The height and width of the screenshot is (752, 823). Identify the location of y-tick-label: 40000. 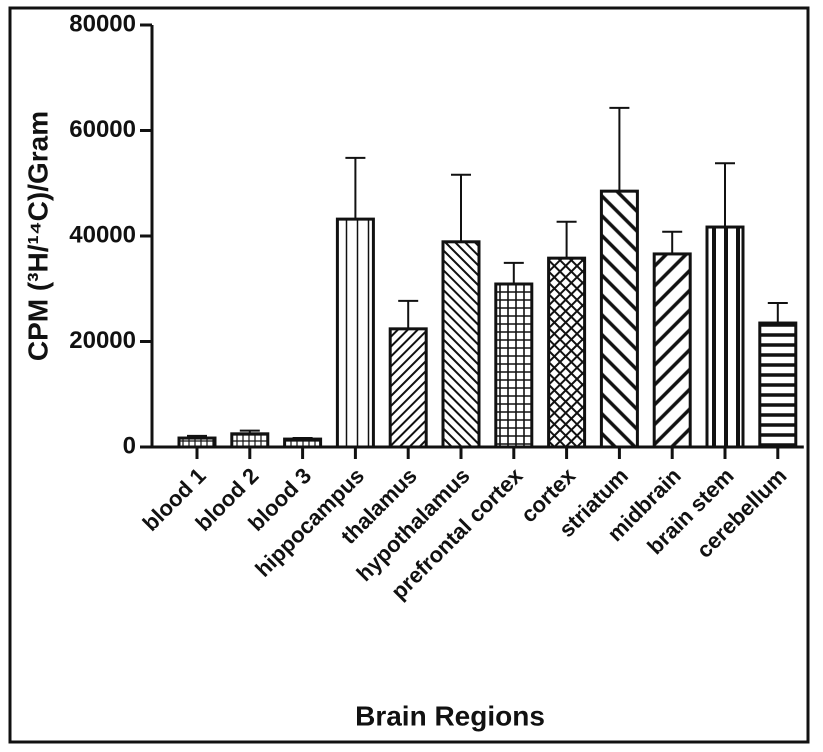
(102, 234).